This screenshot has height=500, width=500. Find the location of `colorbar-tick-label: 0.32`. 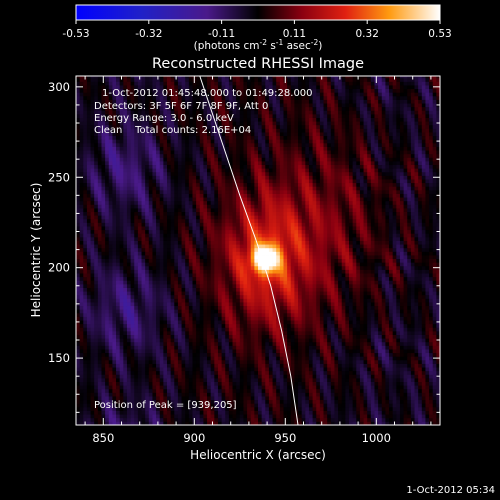

colorbar-tick-label: 0.32 is located at coordinates (367, 34).